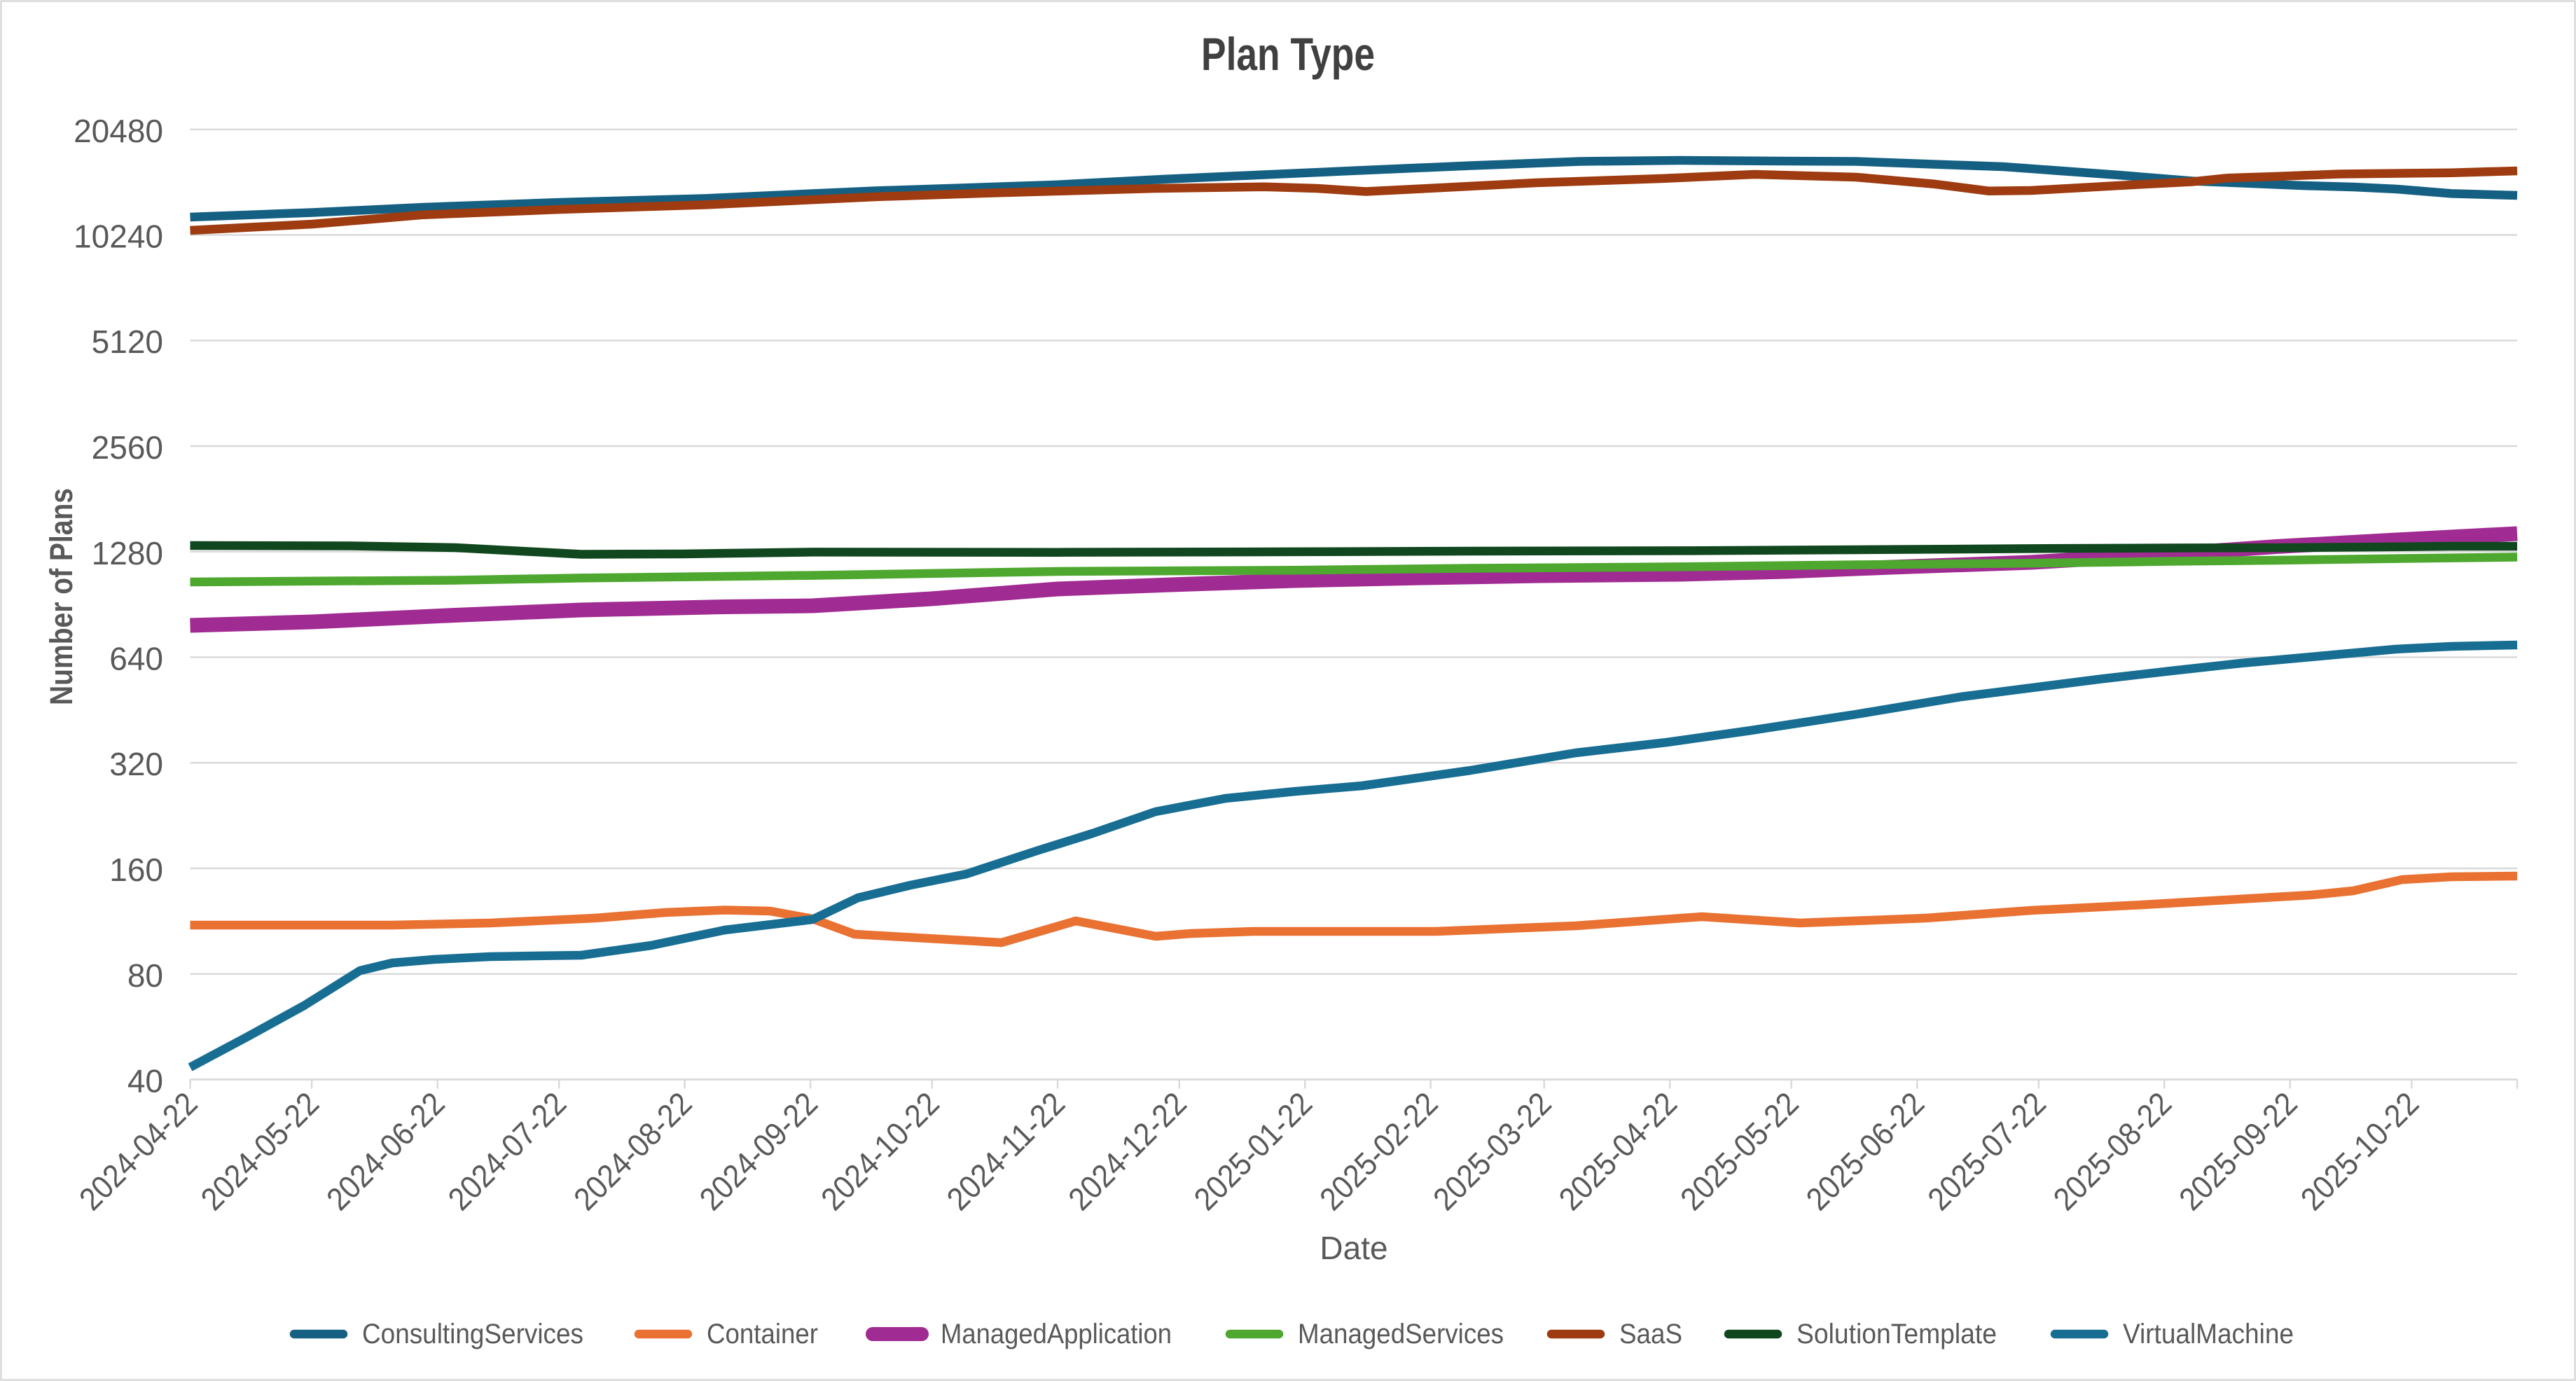 This screenshot has width=2576, height=1381. What do you see at coordinates (762, 1334) in the screenshot?
I see `svg-text: Container` at bounding box center [762, 1334].